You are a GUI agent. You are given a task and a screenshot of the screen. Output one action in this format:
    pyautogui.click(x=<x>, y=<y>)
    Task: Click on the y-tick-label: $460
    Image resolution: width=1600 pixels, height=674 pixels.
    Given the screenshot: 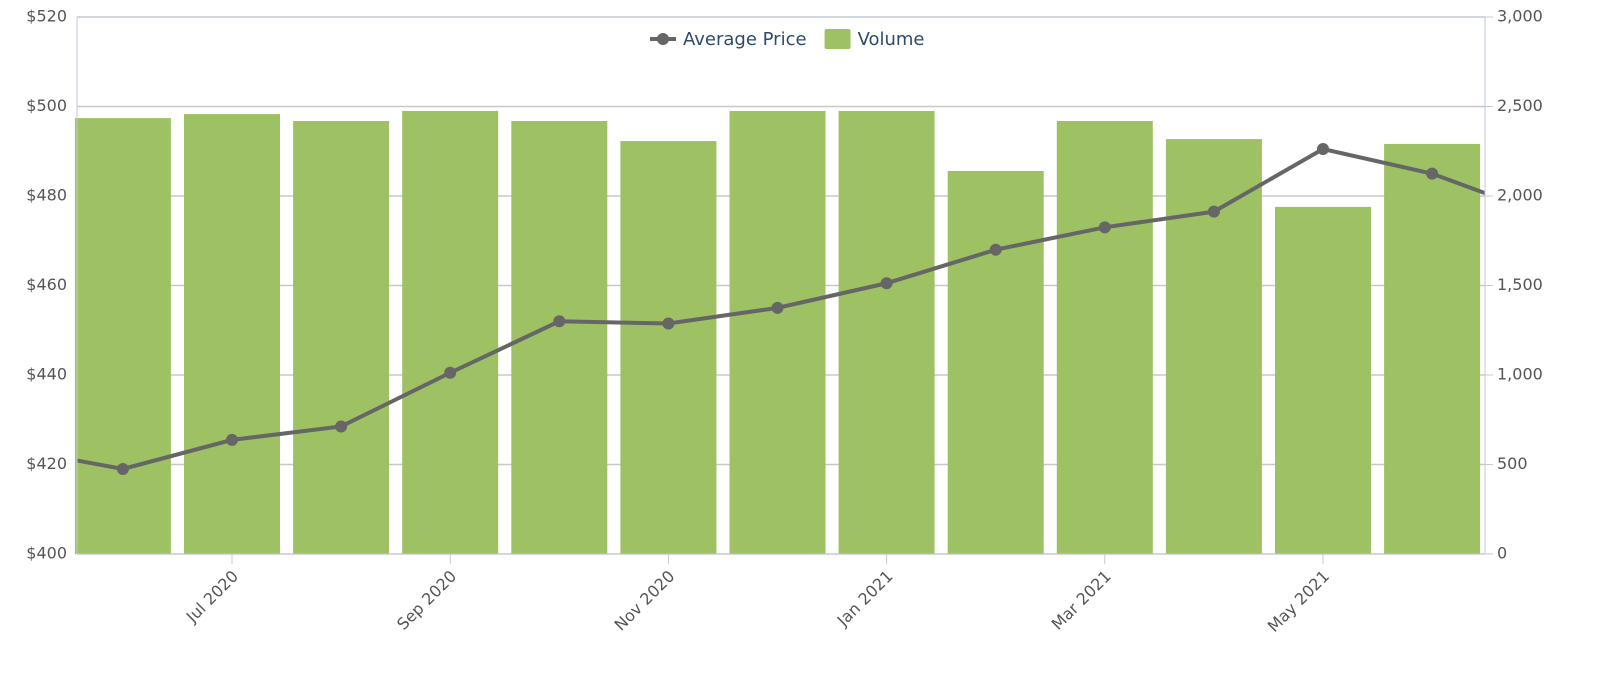 What is the action you would take?
    pyautogui.click(x=46, y=284)
    